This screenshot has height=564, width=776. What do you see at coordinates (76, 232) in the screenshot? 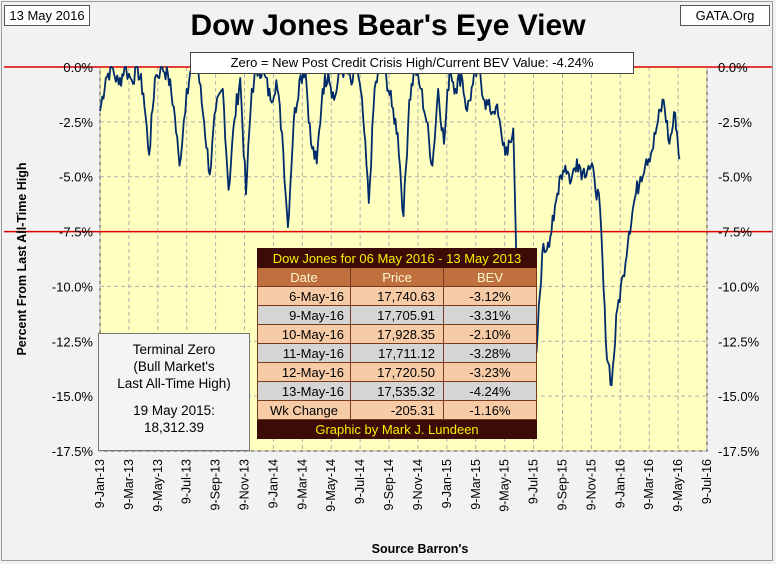
I see `y-tick-label-left: -7.5%` at bounding box center [76, 232].